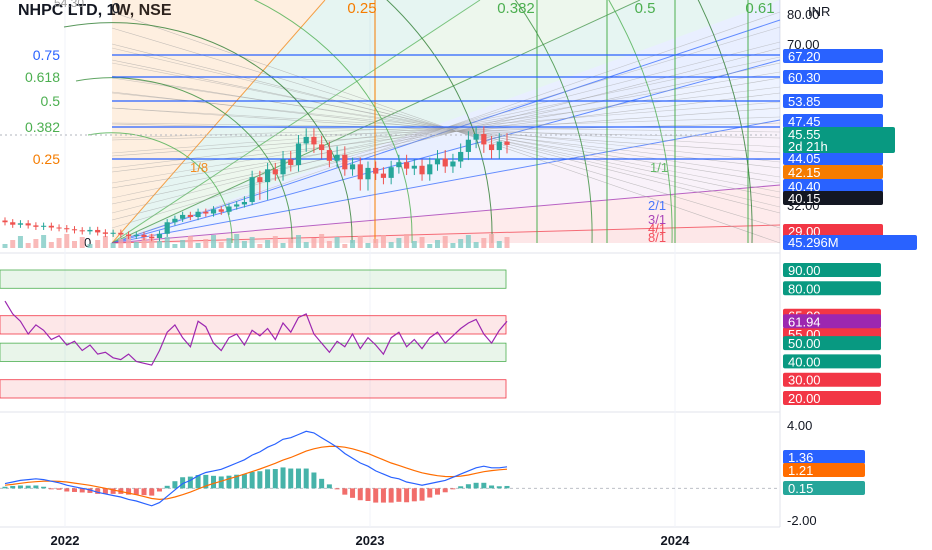 This screenshot has height=550, width=932. Describe the element at coordinates (804, 198) in the screenshot. I see `price-badge-label: 40.15` at that location.